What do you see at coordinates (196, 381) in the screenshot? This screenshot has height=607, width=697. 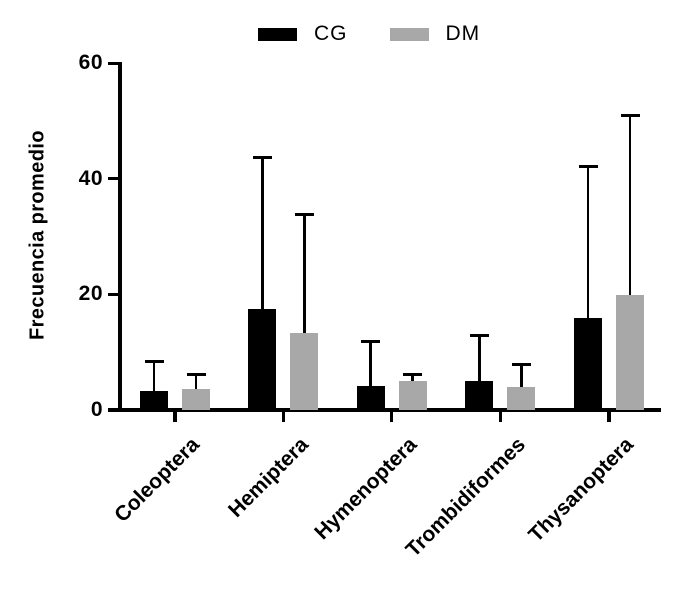 I see `error-bar-stem-dm-coleoptera` at bounding box center [196, 381].